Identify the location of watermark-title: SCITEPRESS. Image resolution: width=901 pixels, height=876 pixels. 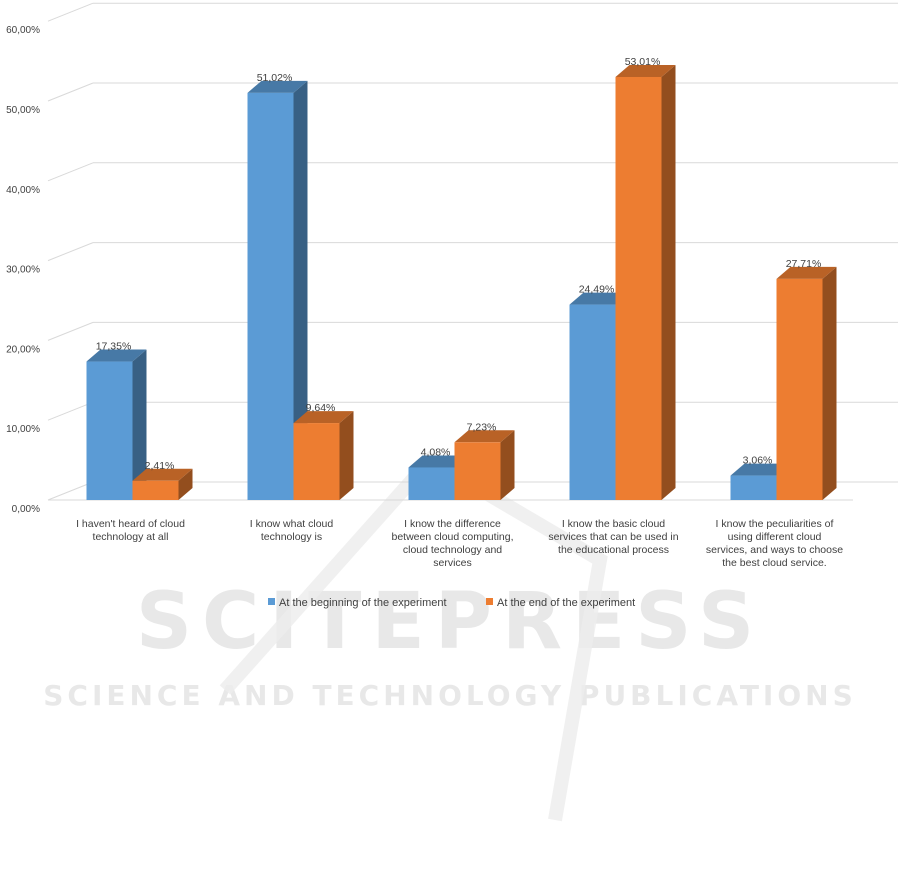
(450, 622).